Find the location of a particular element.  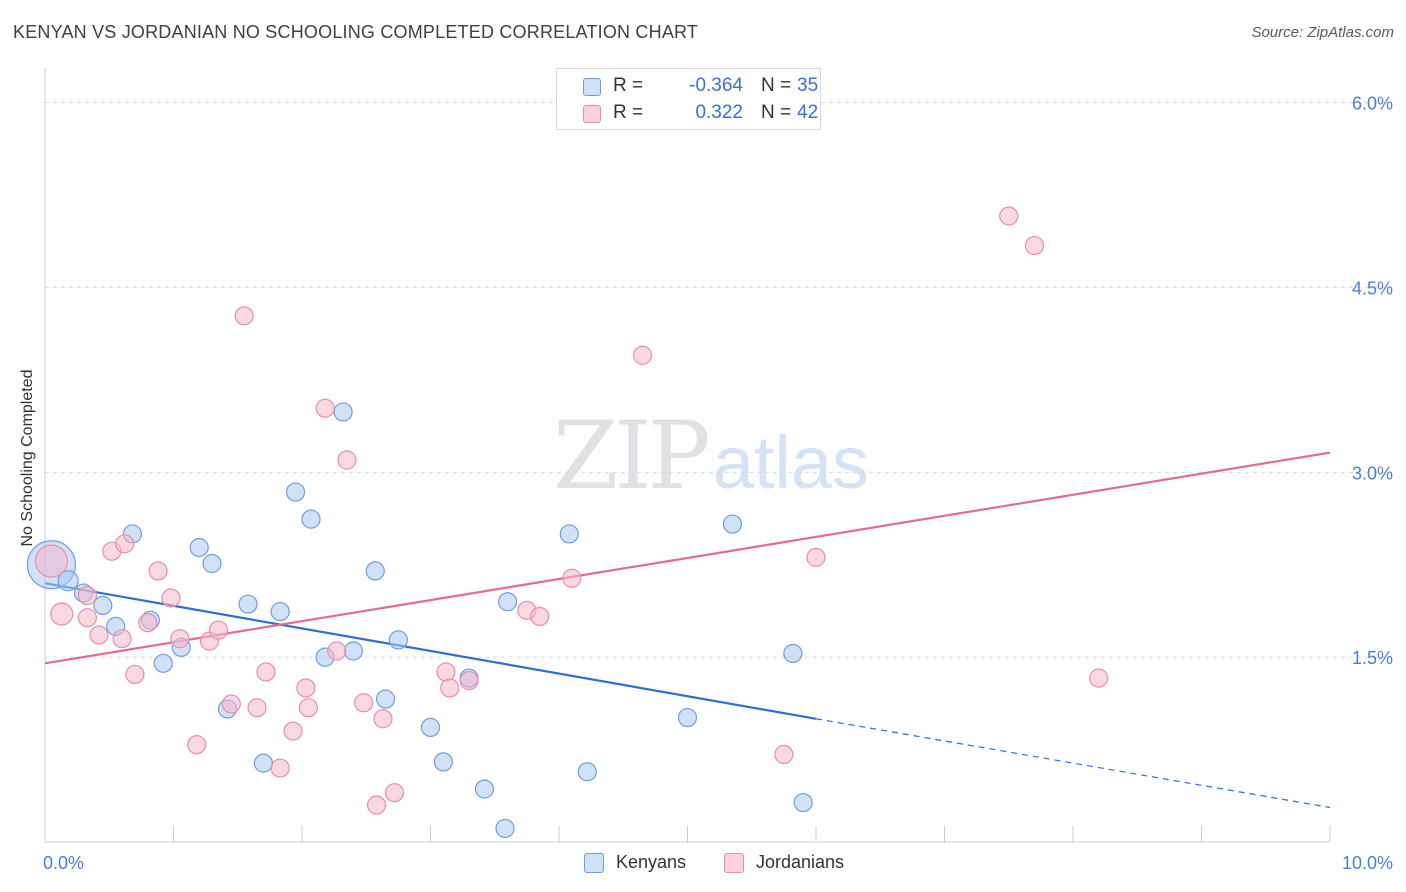

y-tick-label: 4.5% is located at coordinates (1372, 288).